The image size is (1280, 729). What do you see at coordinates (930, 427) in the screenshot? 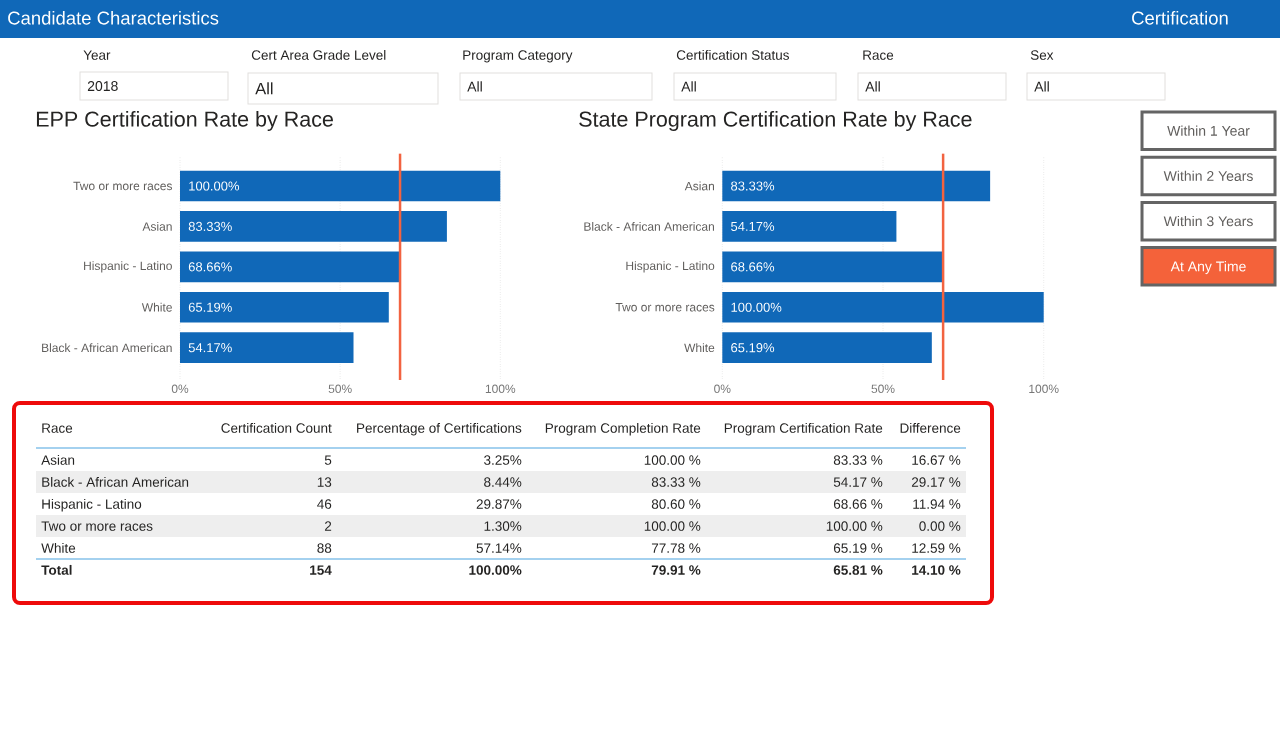
I see `text: Difference` at bounding box center [930, 427].